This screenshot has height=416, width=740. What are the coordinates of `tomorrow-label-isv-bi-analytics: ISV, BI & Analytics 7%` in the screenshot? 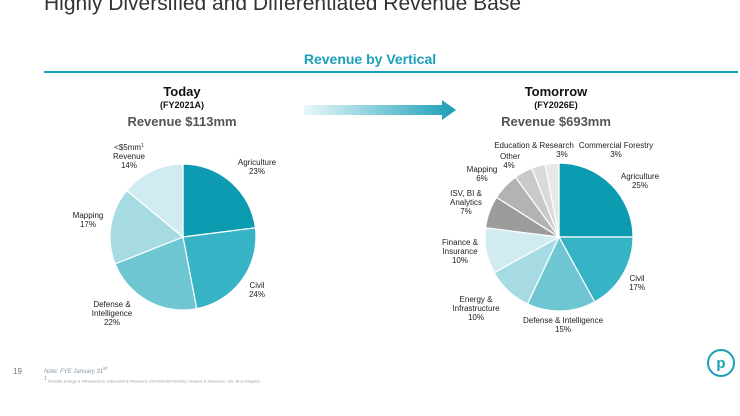 It's located at (466, 202).